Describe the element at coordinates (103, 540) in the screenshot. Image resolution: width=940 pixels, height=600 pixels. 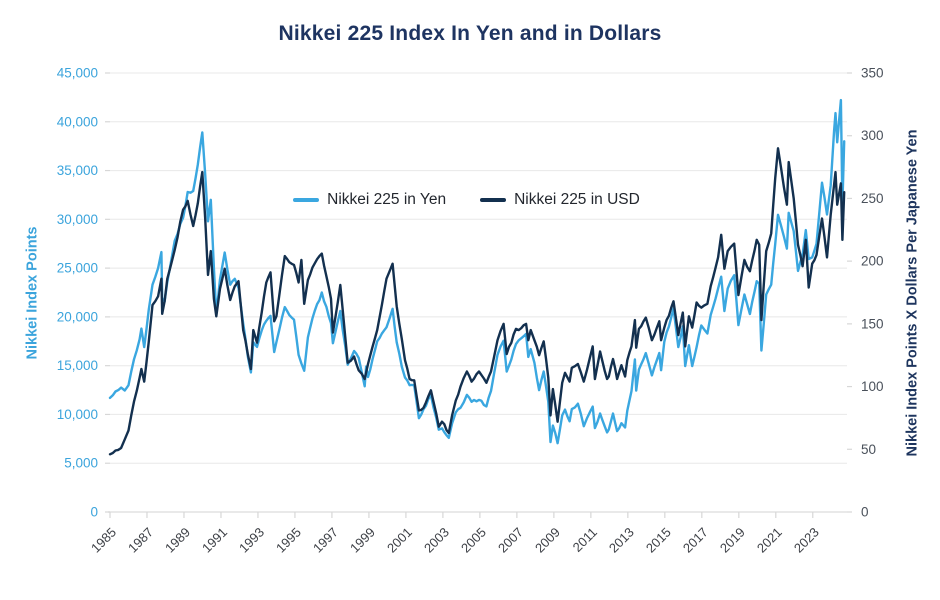
I see `x-tick-label: 1985` at that location.